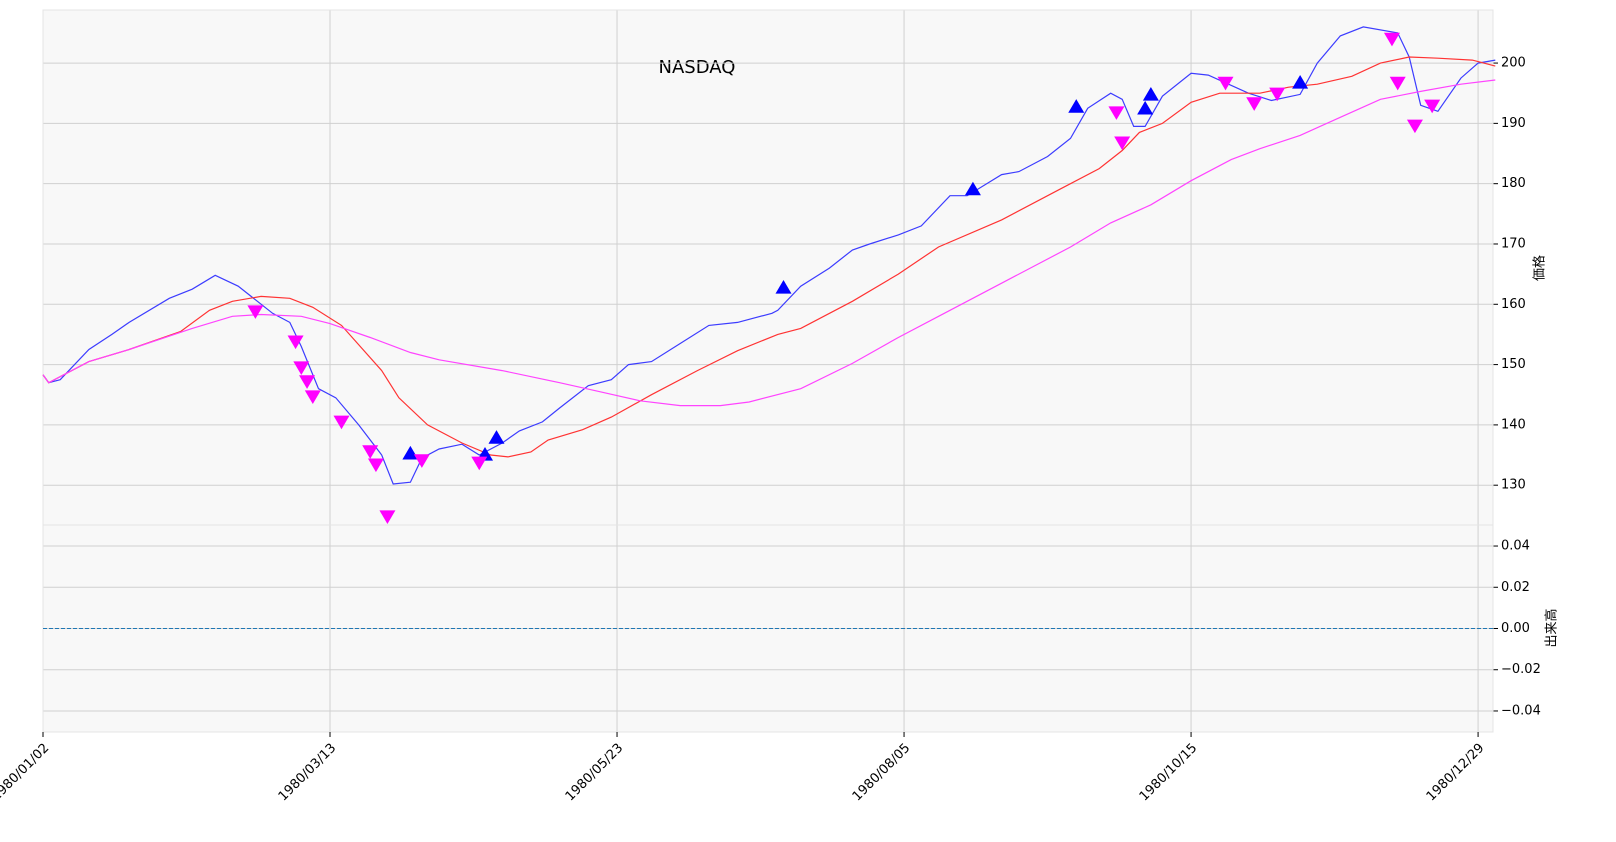 This screenshot has height=842, width=1616. Describe the element at coordinates (1513, 364) in the screenshot. I see `y-tick-label: 150` at that location.